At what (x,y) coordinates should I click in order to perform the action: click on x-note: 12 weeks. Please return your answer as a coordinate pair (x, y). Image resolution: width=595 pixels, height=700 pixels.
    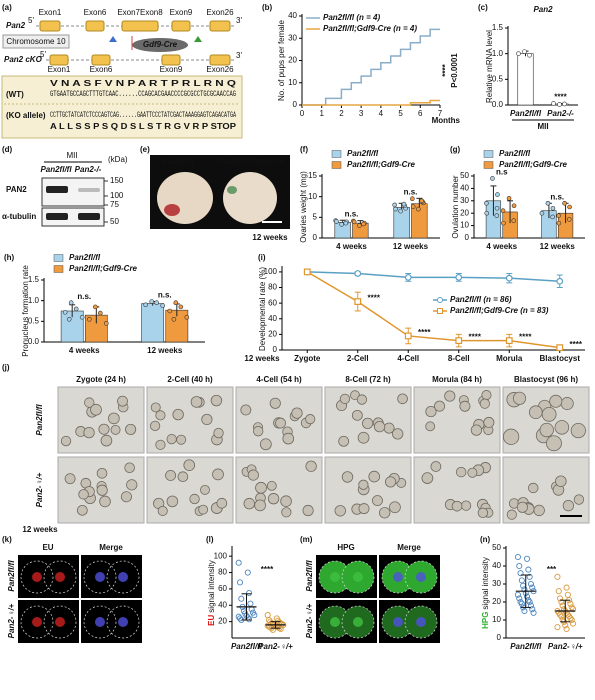
    Looking at the image, I should click on (262, 358).